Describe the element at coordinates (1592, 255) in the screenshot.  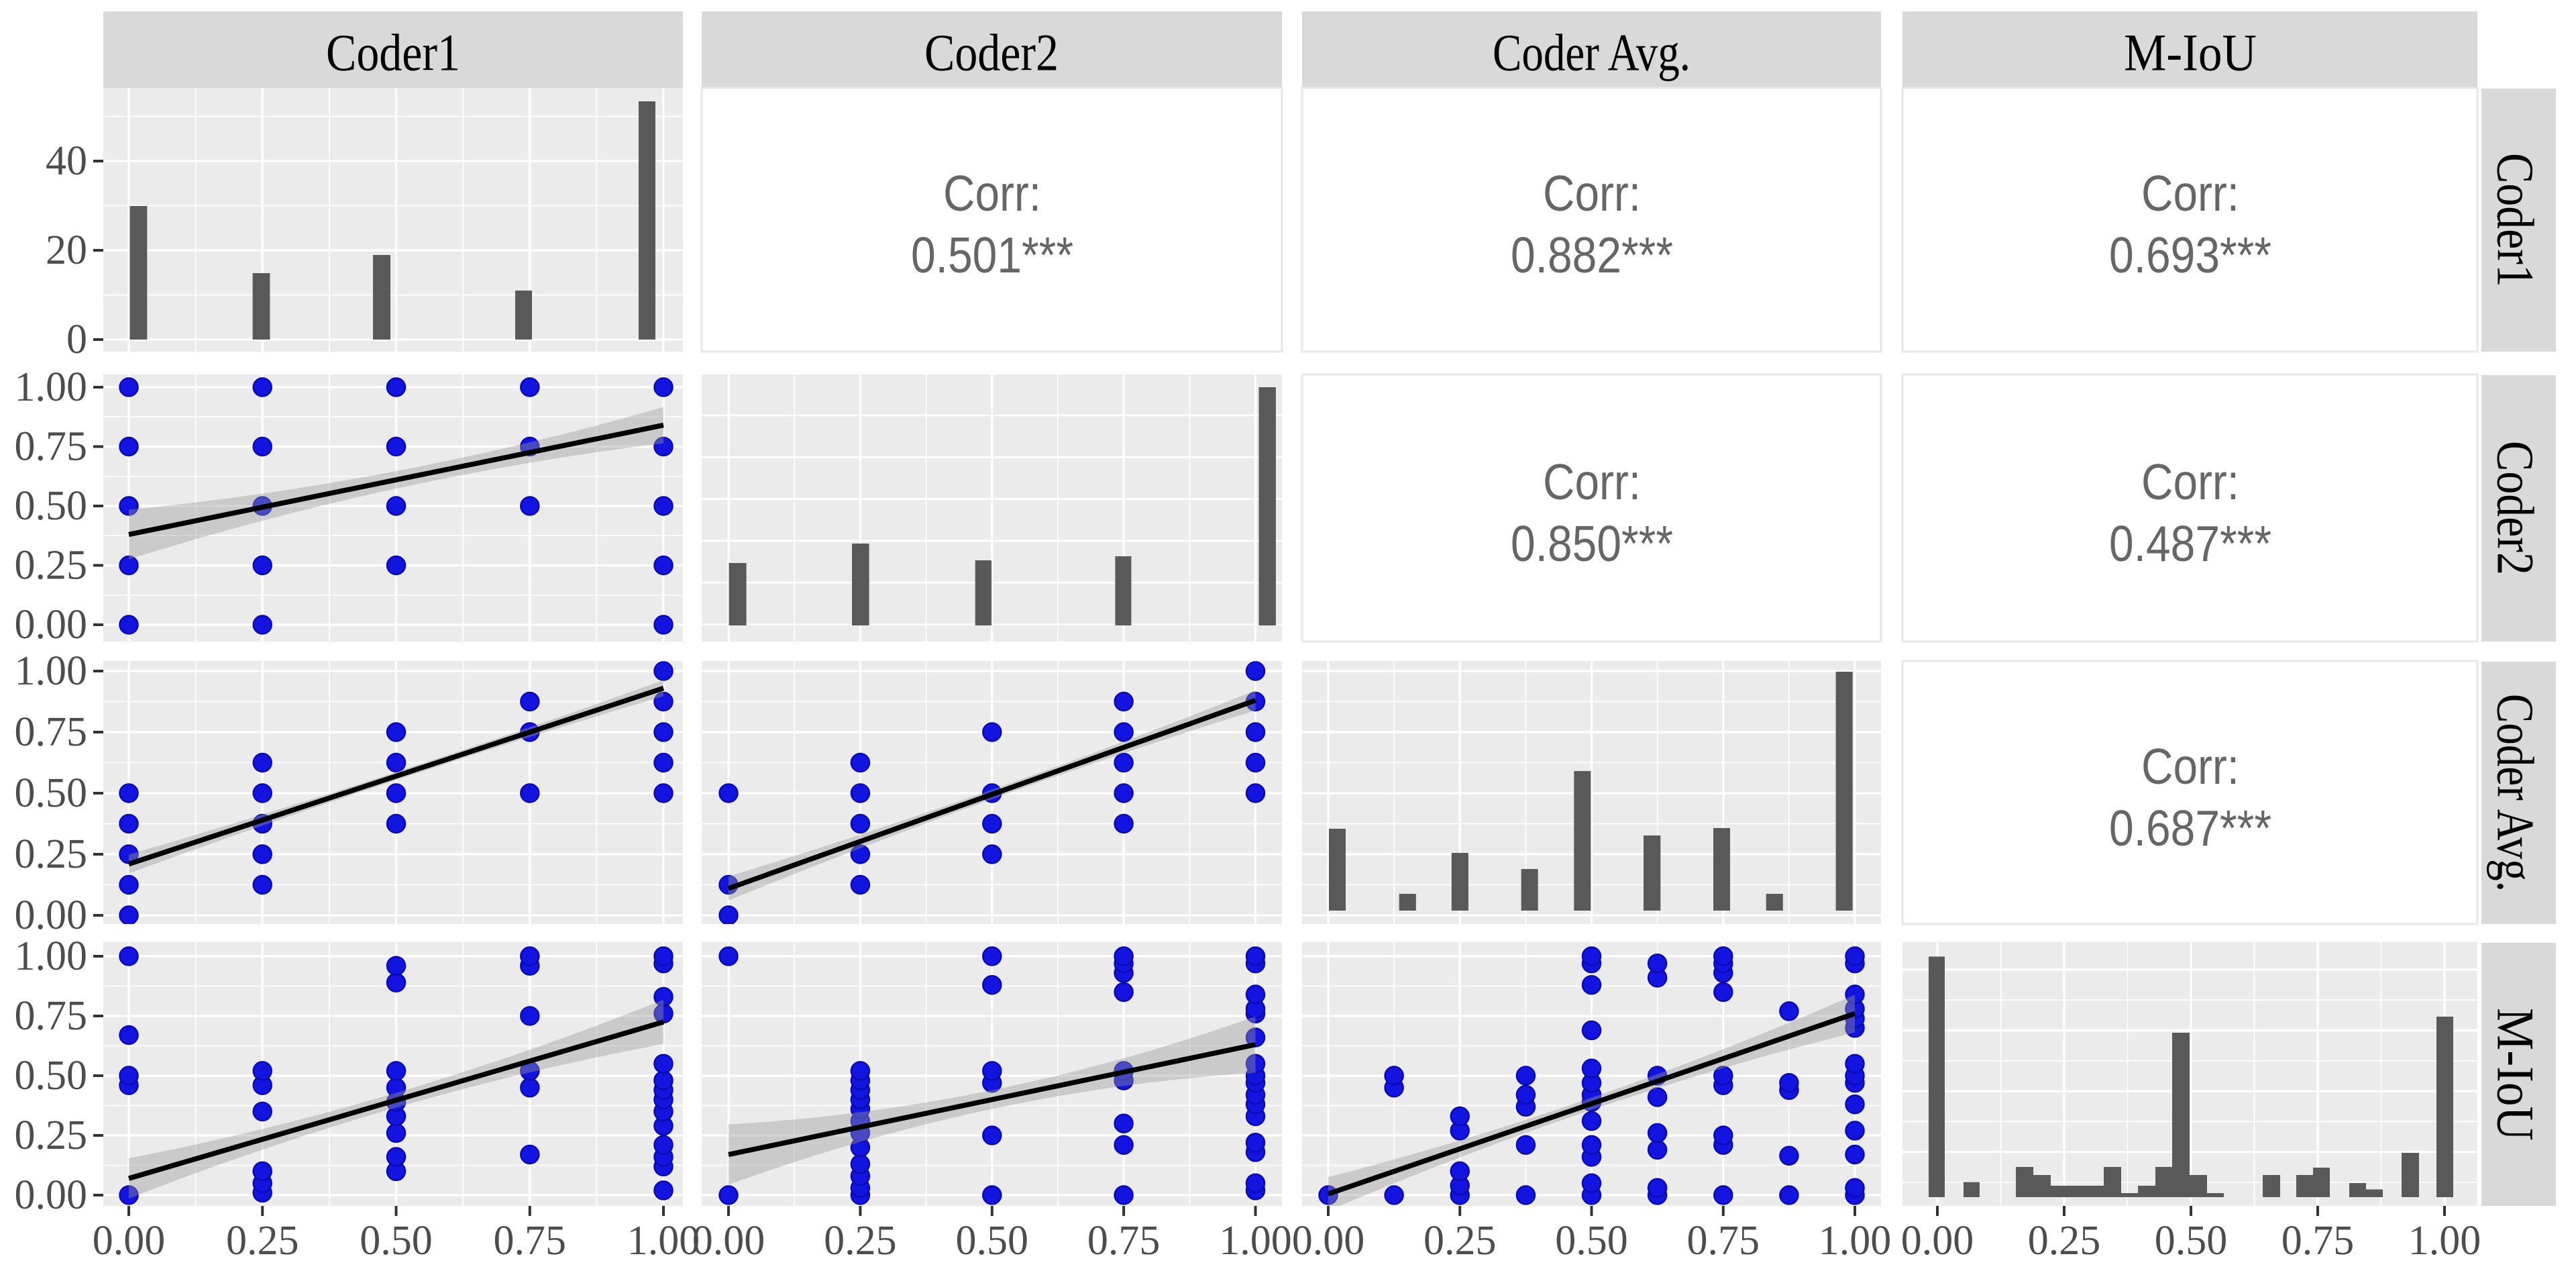
I see `svg-text: 0.882***` at that location.